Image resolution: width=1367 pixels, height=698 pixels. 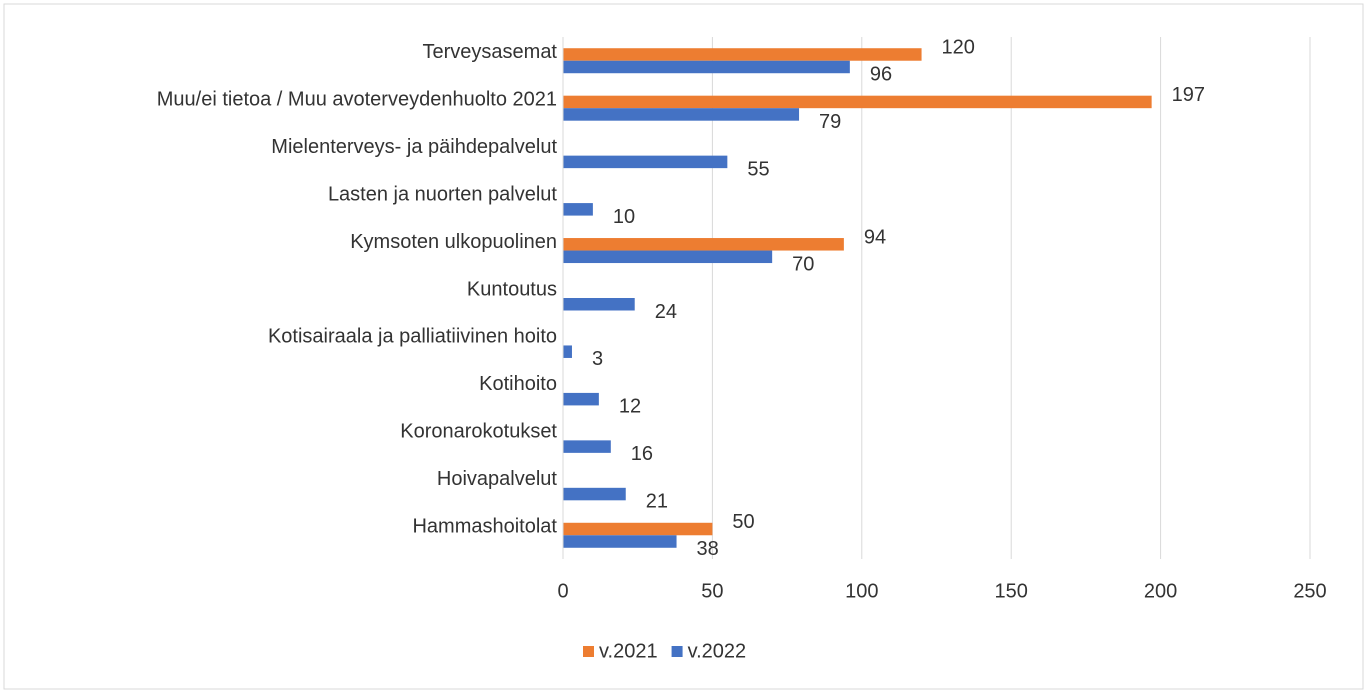 I want to click on value-label: 120, so click(x=958, y=48).